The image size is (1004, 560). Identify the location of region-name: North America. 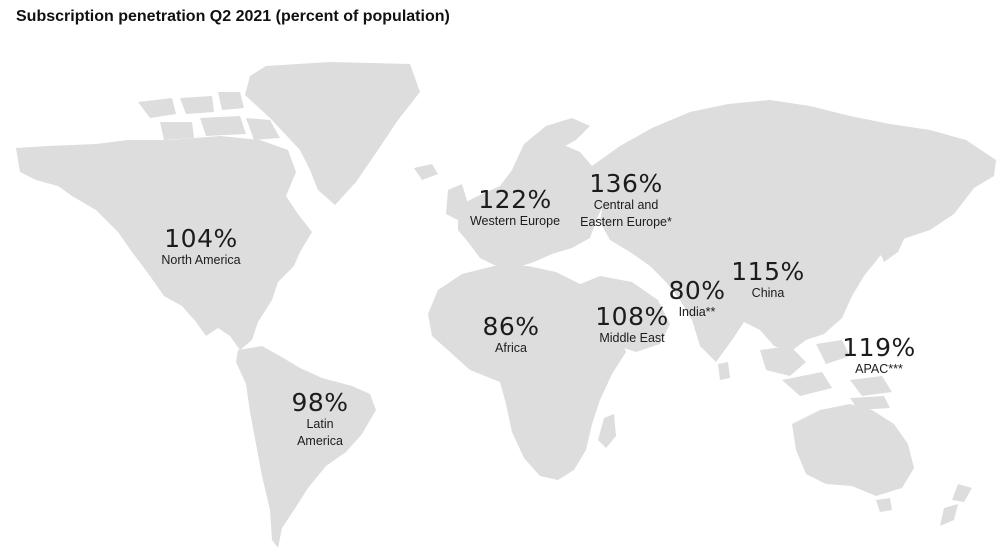
(201, 260).